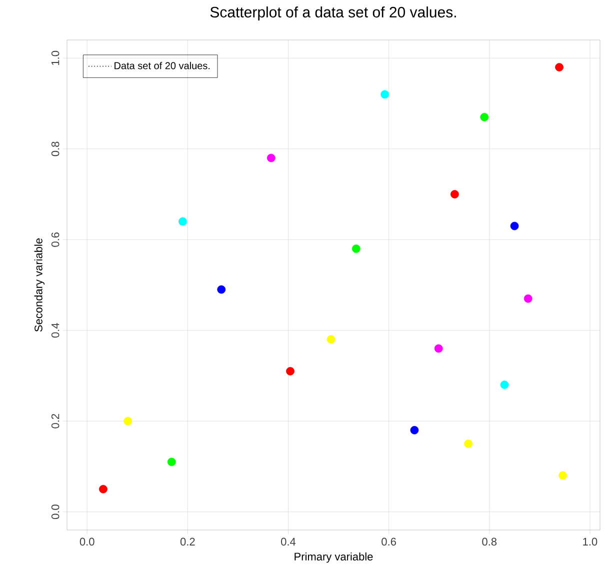  I want to click on y-tick-label: 0.2, so click(55, 421).